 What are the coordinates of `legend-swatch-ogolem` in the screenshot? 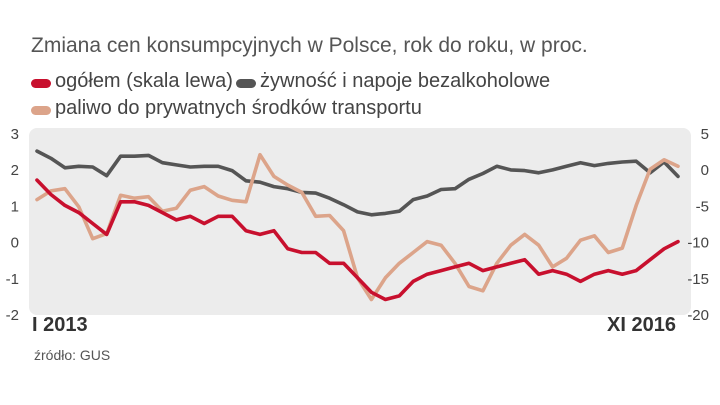 It's located at (41, 83).